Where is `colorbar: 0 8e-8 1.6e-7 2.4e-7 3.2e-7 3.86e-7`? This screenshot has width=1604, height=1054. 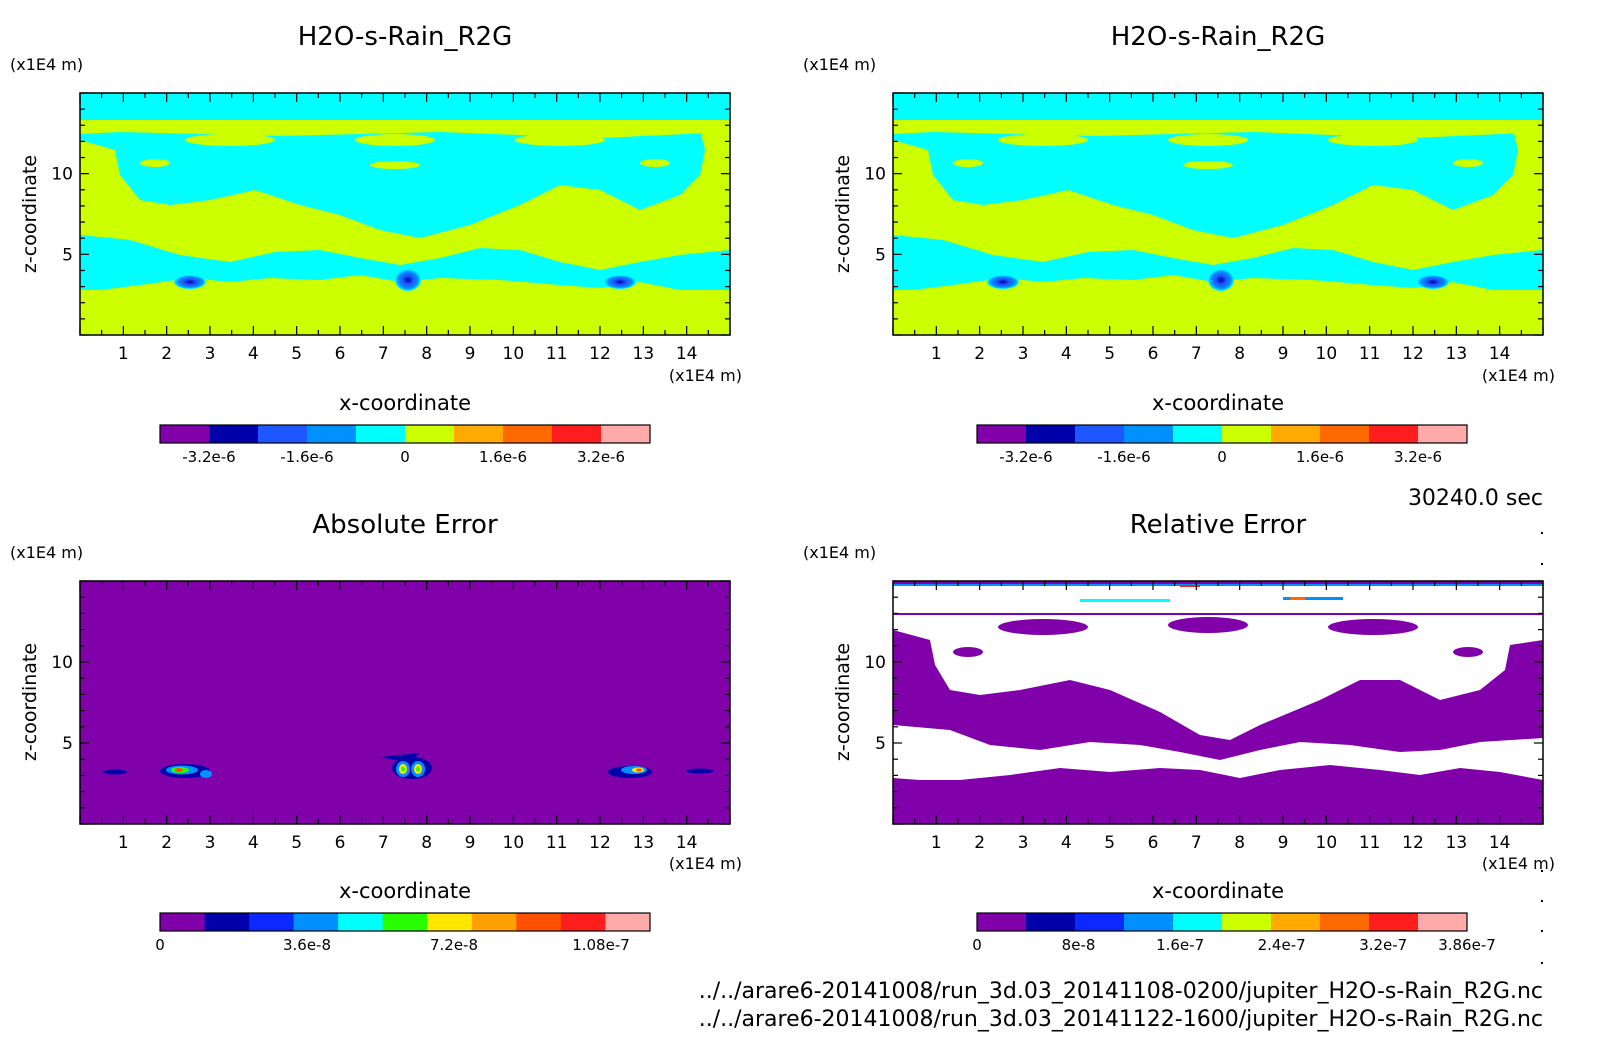 colorbar: 0 8e-8 1.6e-7 2.4e-7 3.2e-7 3.86e-7 is located at coordinates (1234, 933).